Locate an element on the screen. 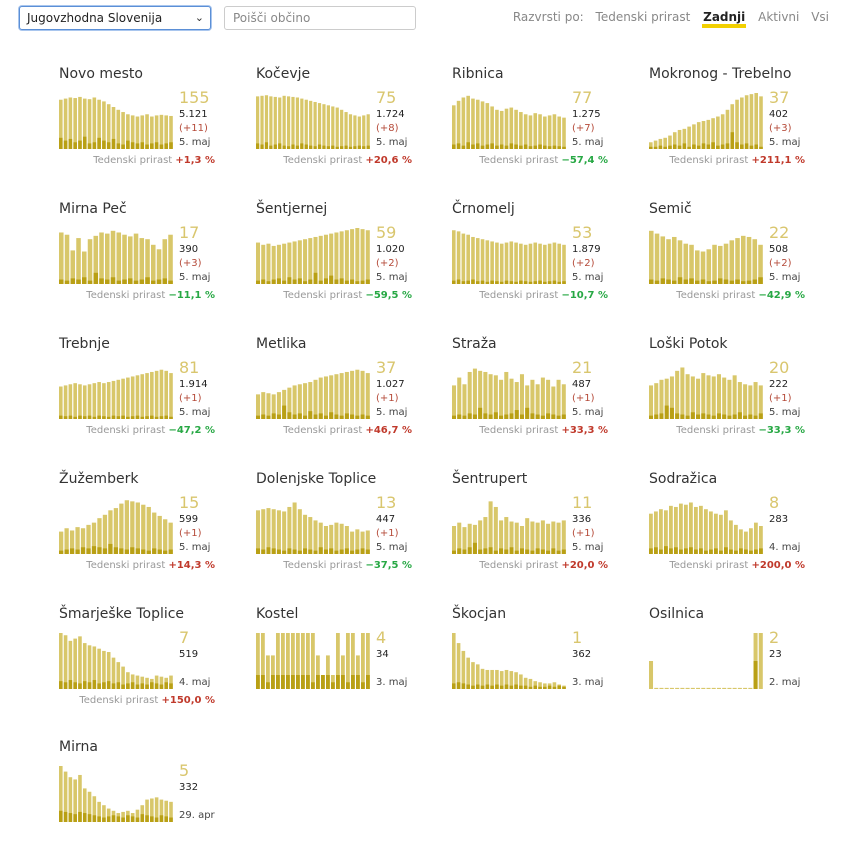 The image size is (857, 859). weekly-growth-value: −47,2 % is located at coordinates (191, 430).